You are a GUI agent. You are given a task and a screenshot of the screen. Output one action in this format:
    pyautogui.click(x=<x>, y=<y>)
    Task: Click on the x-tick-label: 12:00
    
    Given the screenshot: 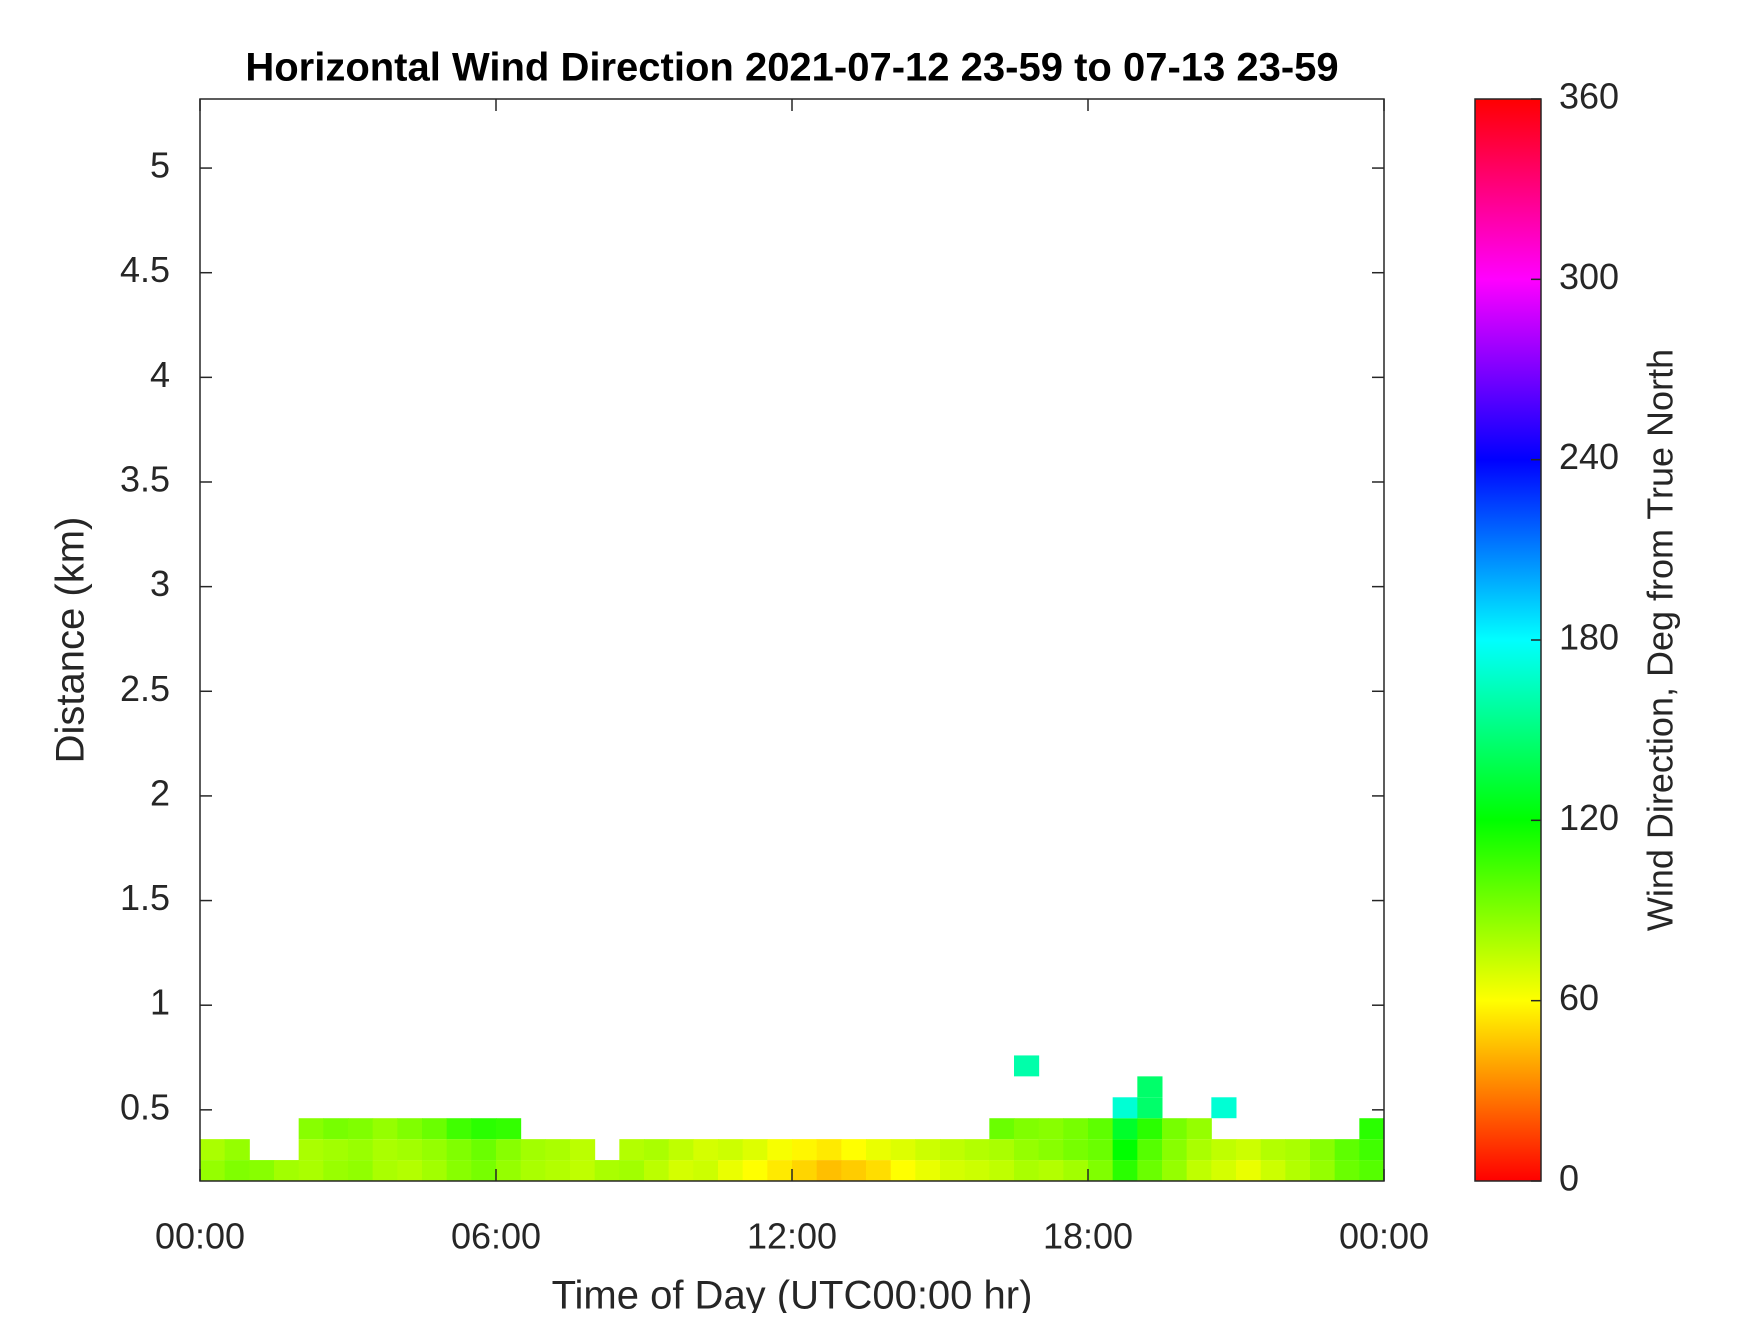 What is the action you would take?
    pyautogui.click(x=792, y=1236)
    